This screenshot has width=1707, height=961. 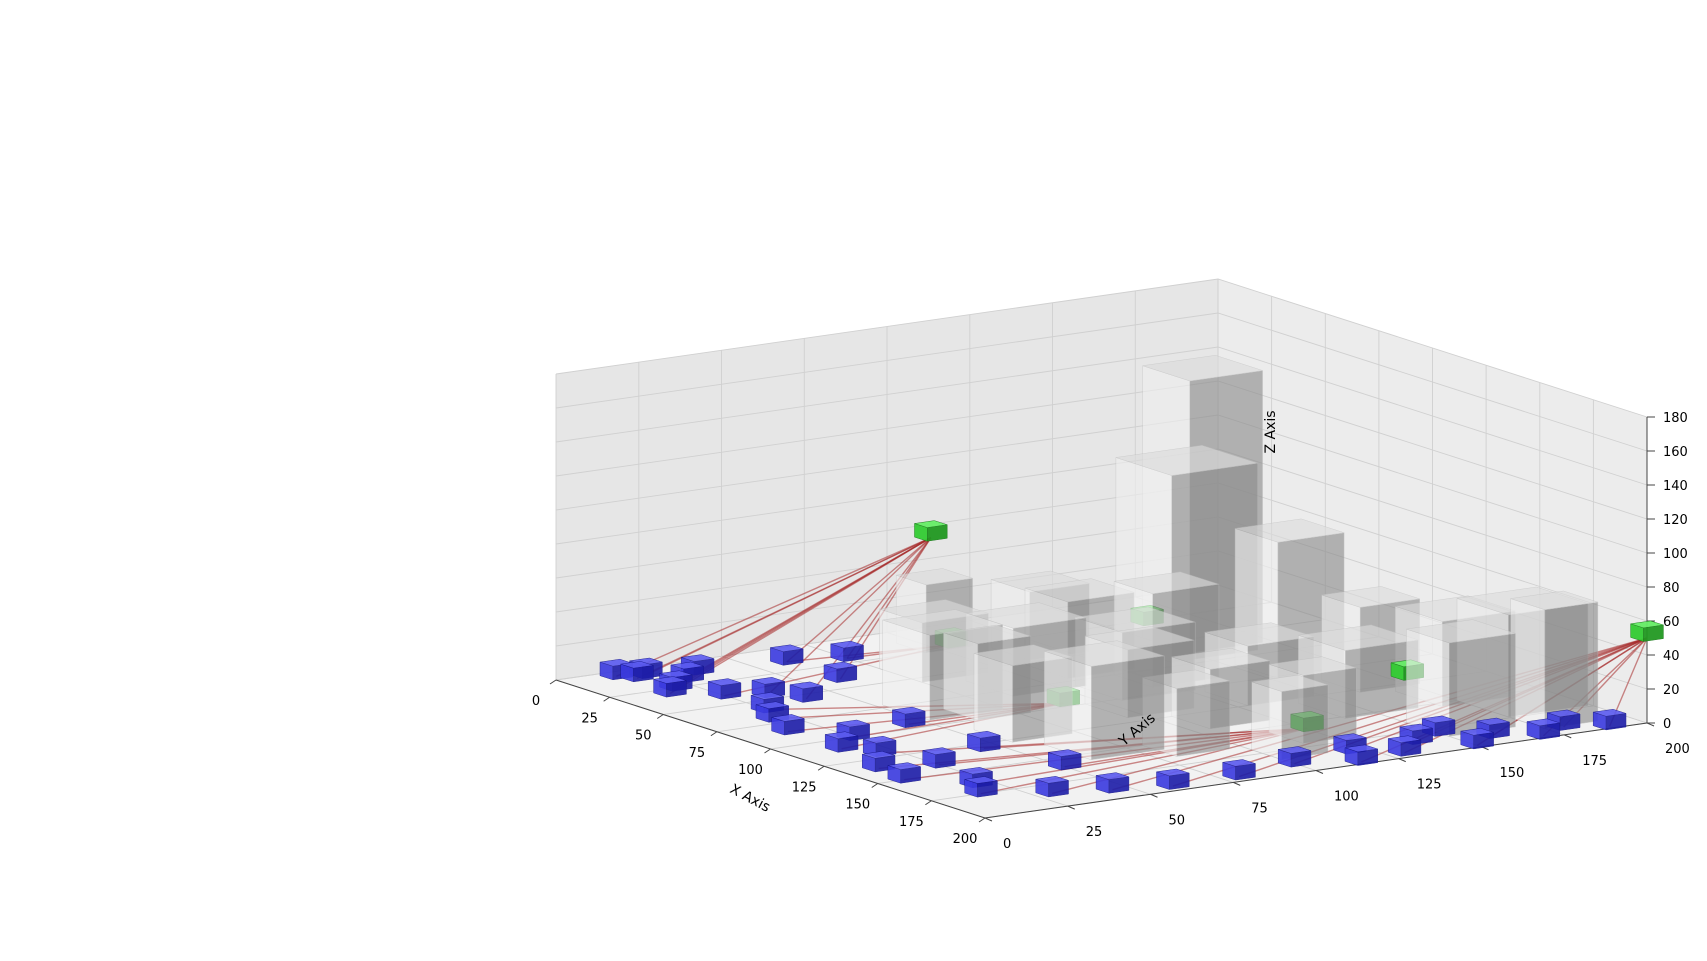 What do you see at coordinates (1647, 631) in the screenshot?
I see `relay-node` at bounding box center [1647, 631].